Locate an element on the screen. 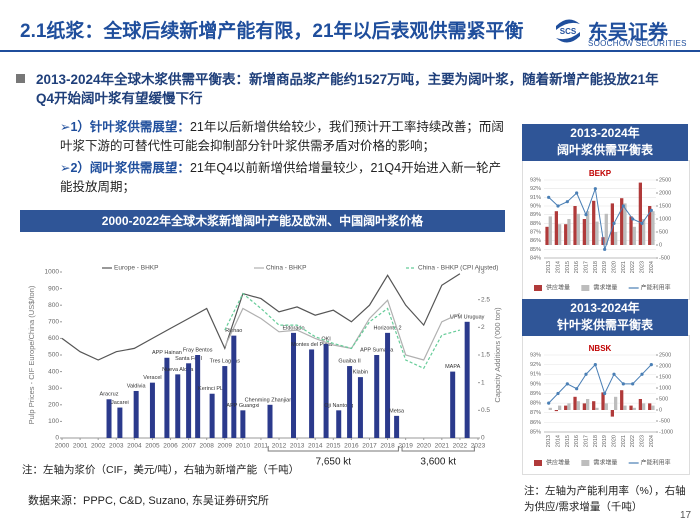  bar-label: Rizhao is located at coordinates (233, 331).